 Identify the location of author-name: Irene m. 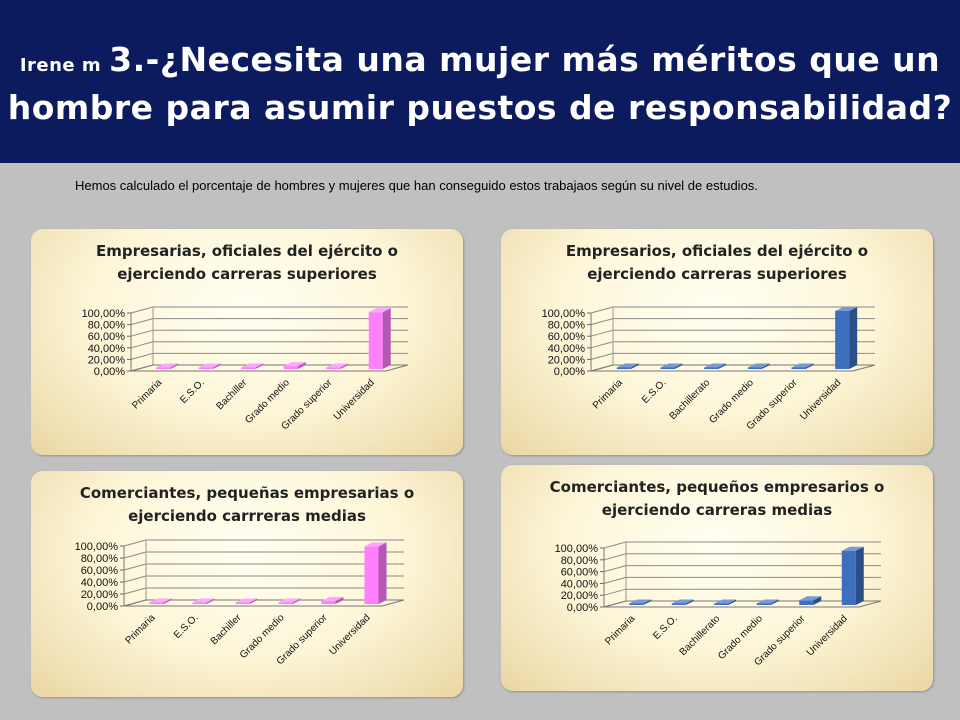
(60, 65).